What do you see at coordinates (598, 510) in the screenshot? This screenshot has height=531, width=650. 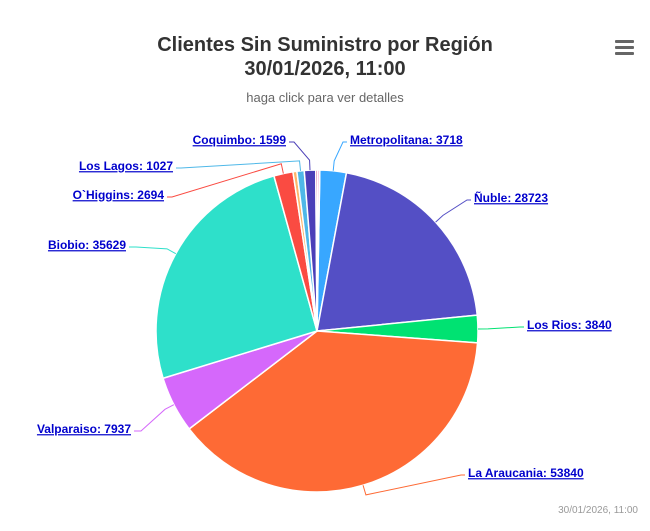 I see `chart-credit: 30/01/2026, 11:00` at bounding box center [598, 510].